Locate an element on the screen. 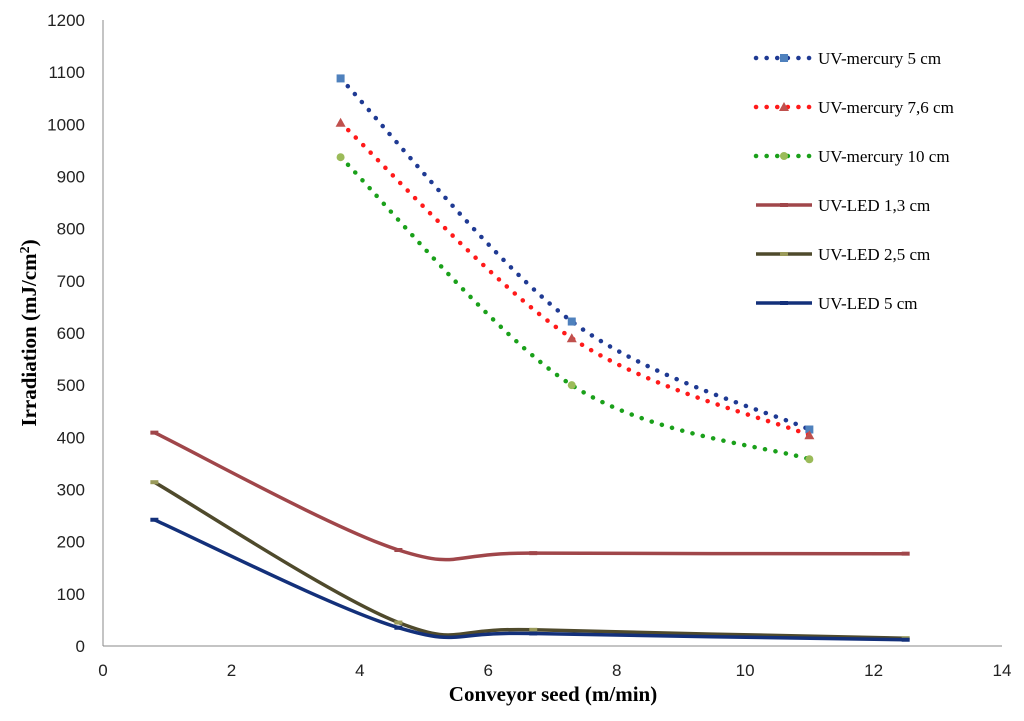  y-tick-label: 1100 is located at coordinates (66, 72).